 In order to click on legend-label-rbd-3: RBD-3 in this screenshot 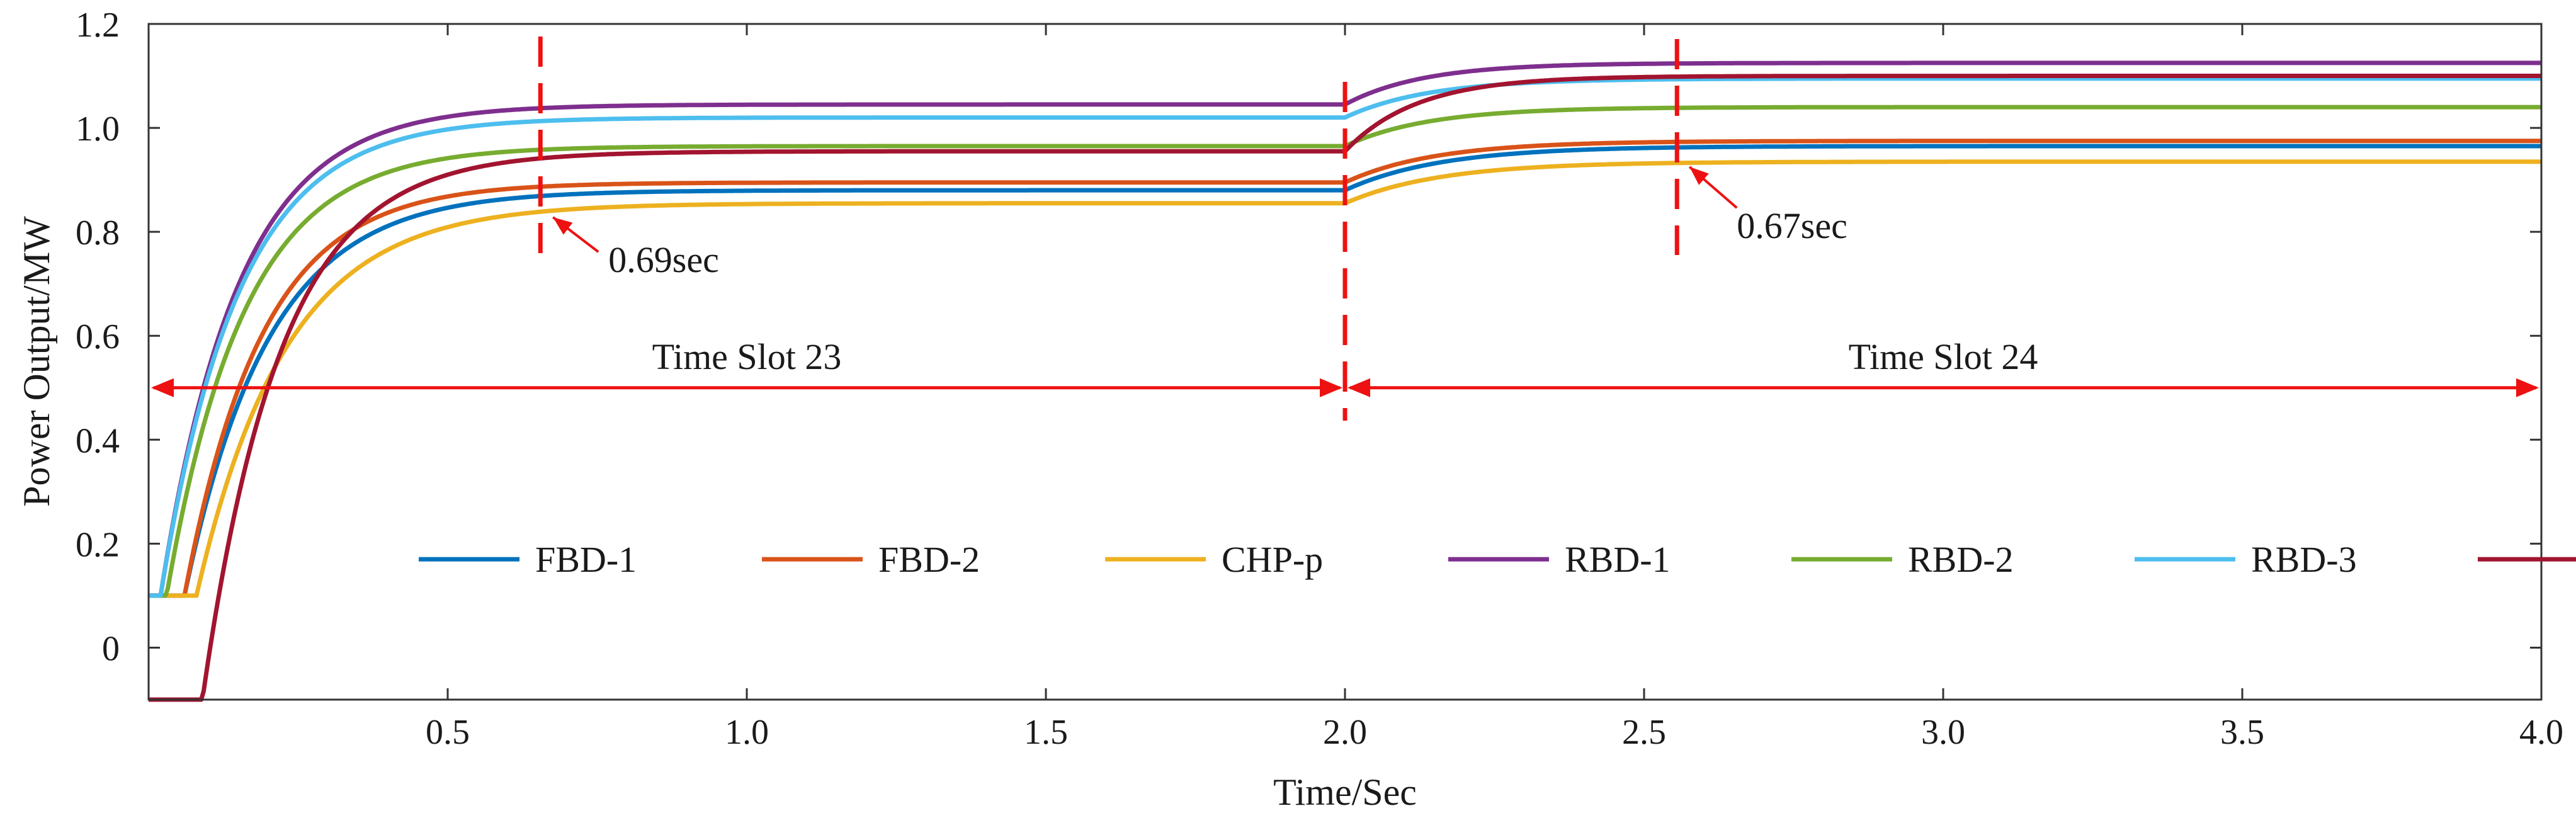, I will do `click(2304, 559)`.